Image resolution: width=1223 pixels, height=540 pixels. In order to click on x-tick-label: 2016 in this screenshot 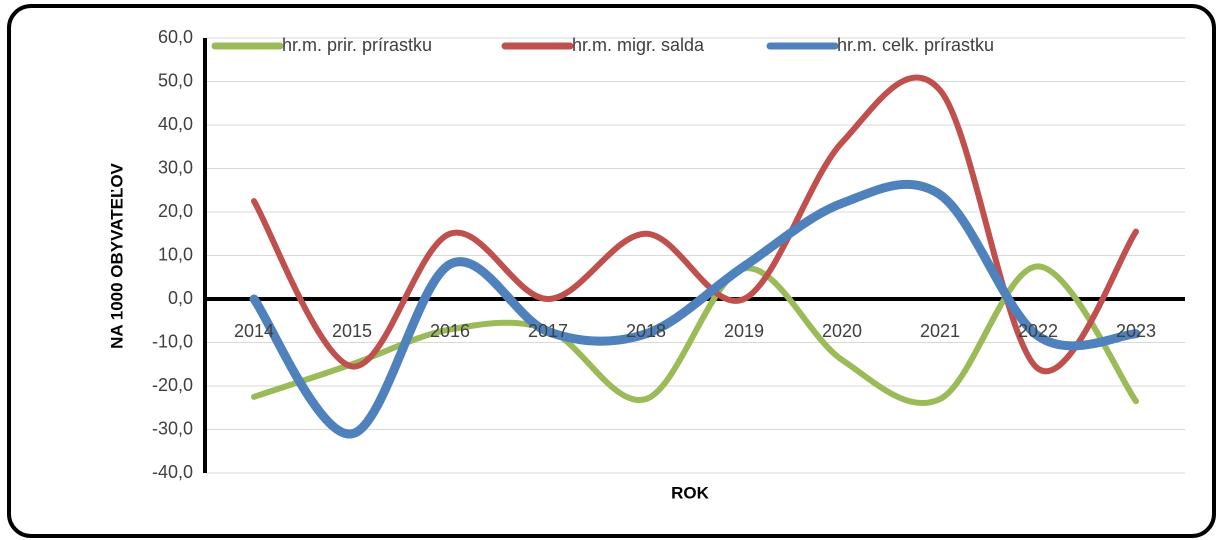, I will do `click(450, 331)`.